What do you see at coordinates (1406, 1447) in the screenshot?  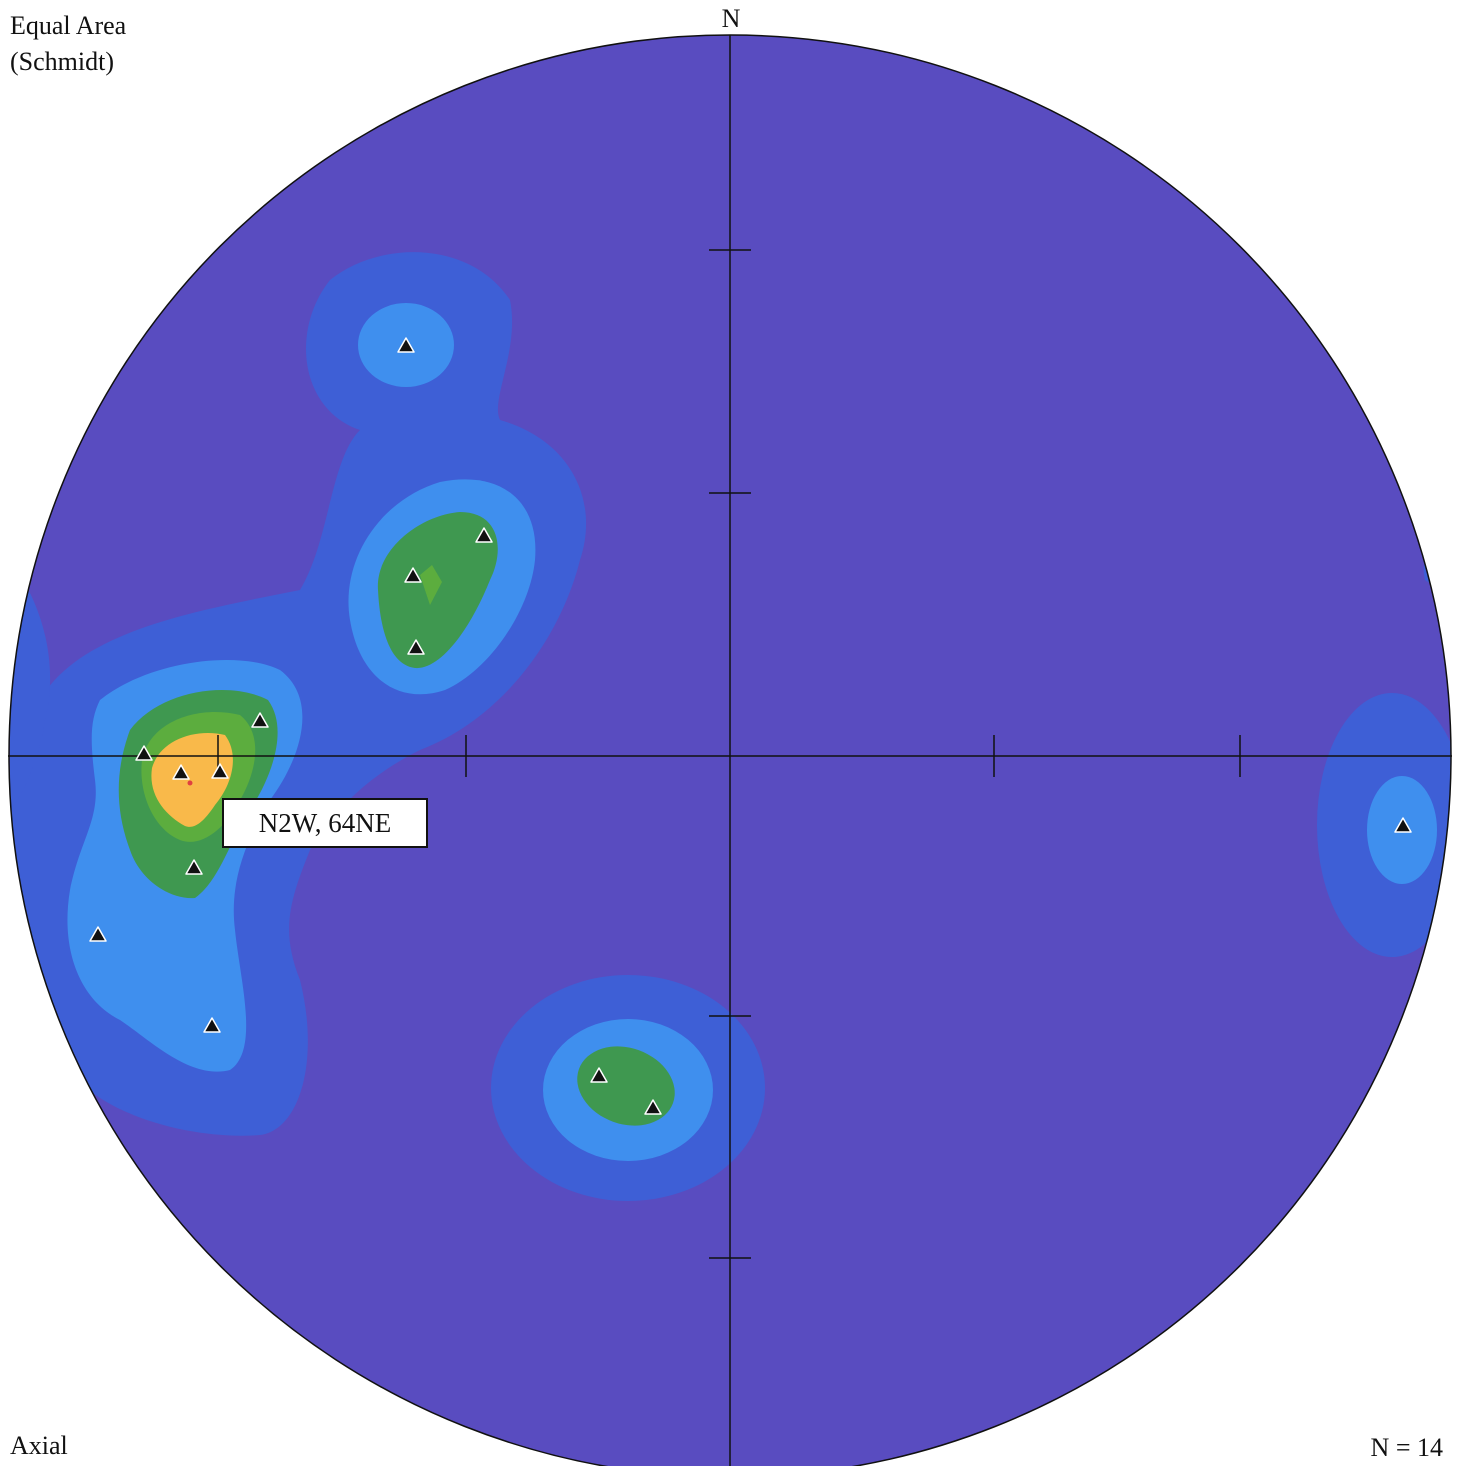 I see `point-count-label: N = 14` at bounding box center [1406, 1447].